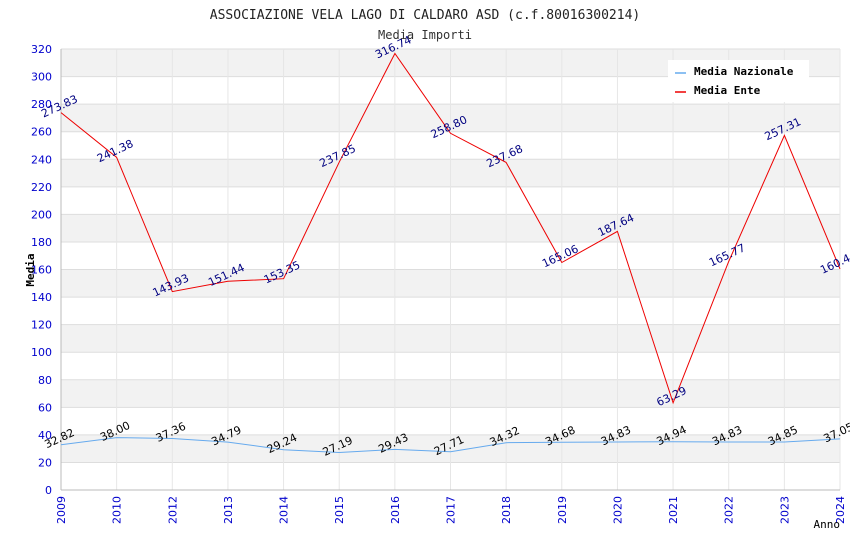 The height and width of the screenshot is (550, 850). What do you see at coordinates (41, 159) in the screenshot?
I see `y-tick-label: 240` at bounding box center [41, 159].